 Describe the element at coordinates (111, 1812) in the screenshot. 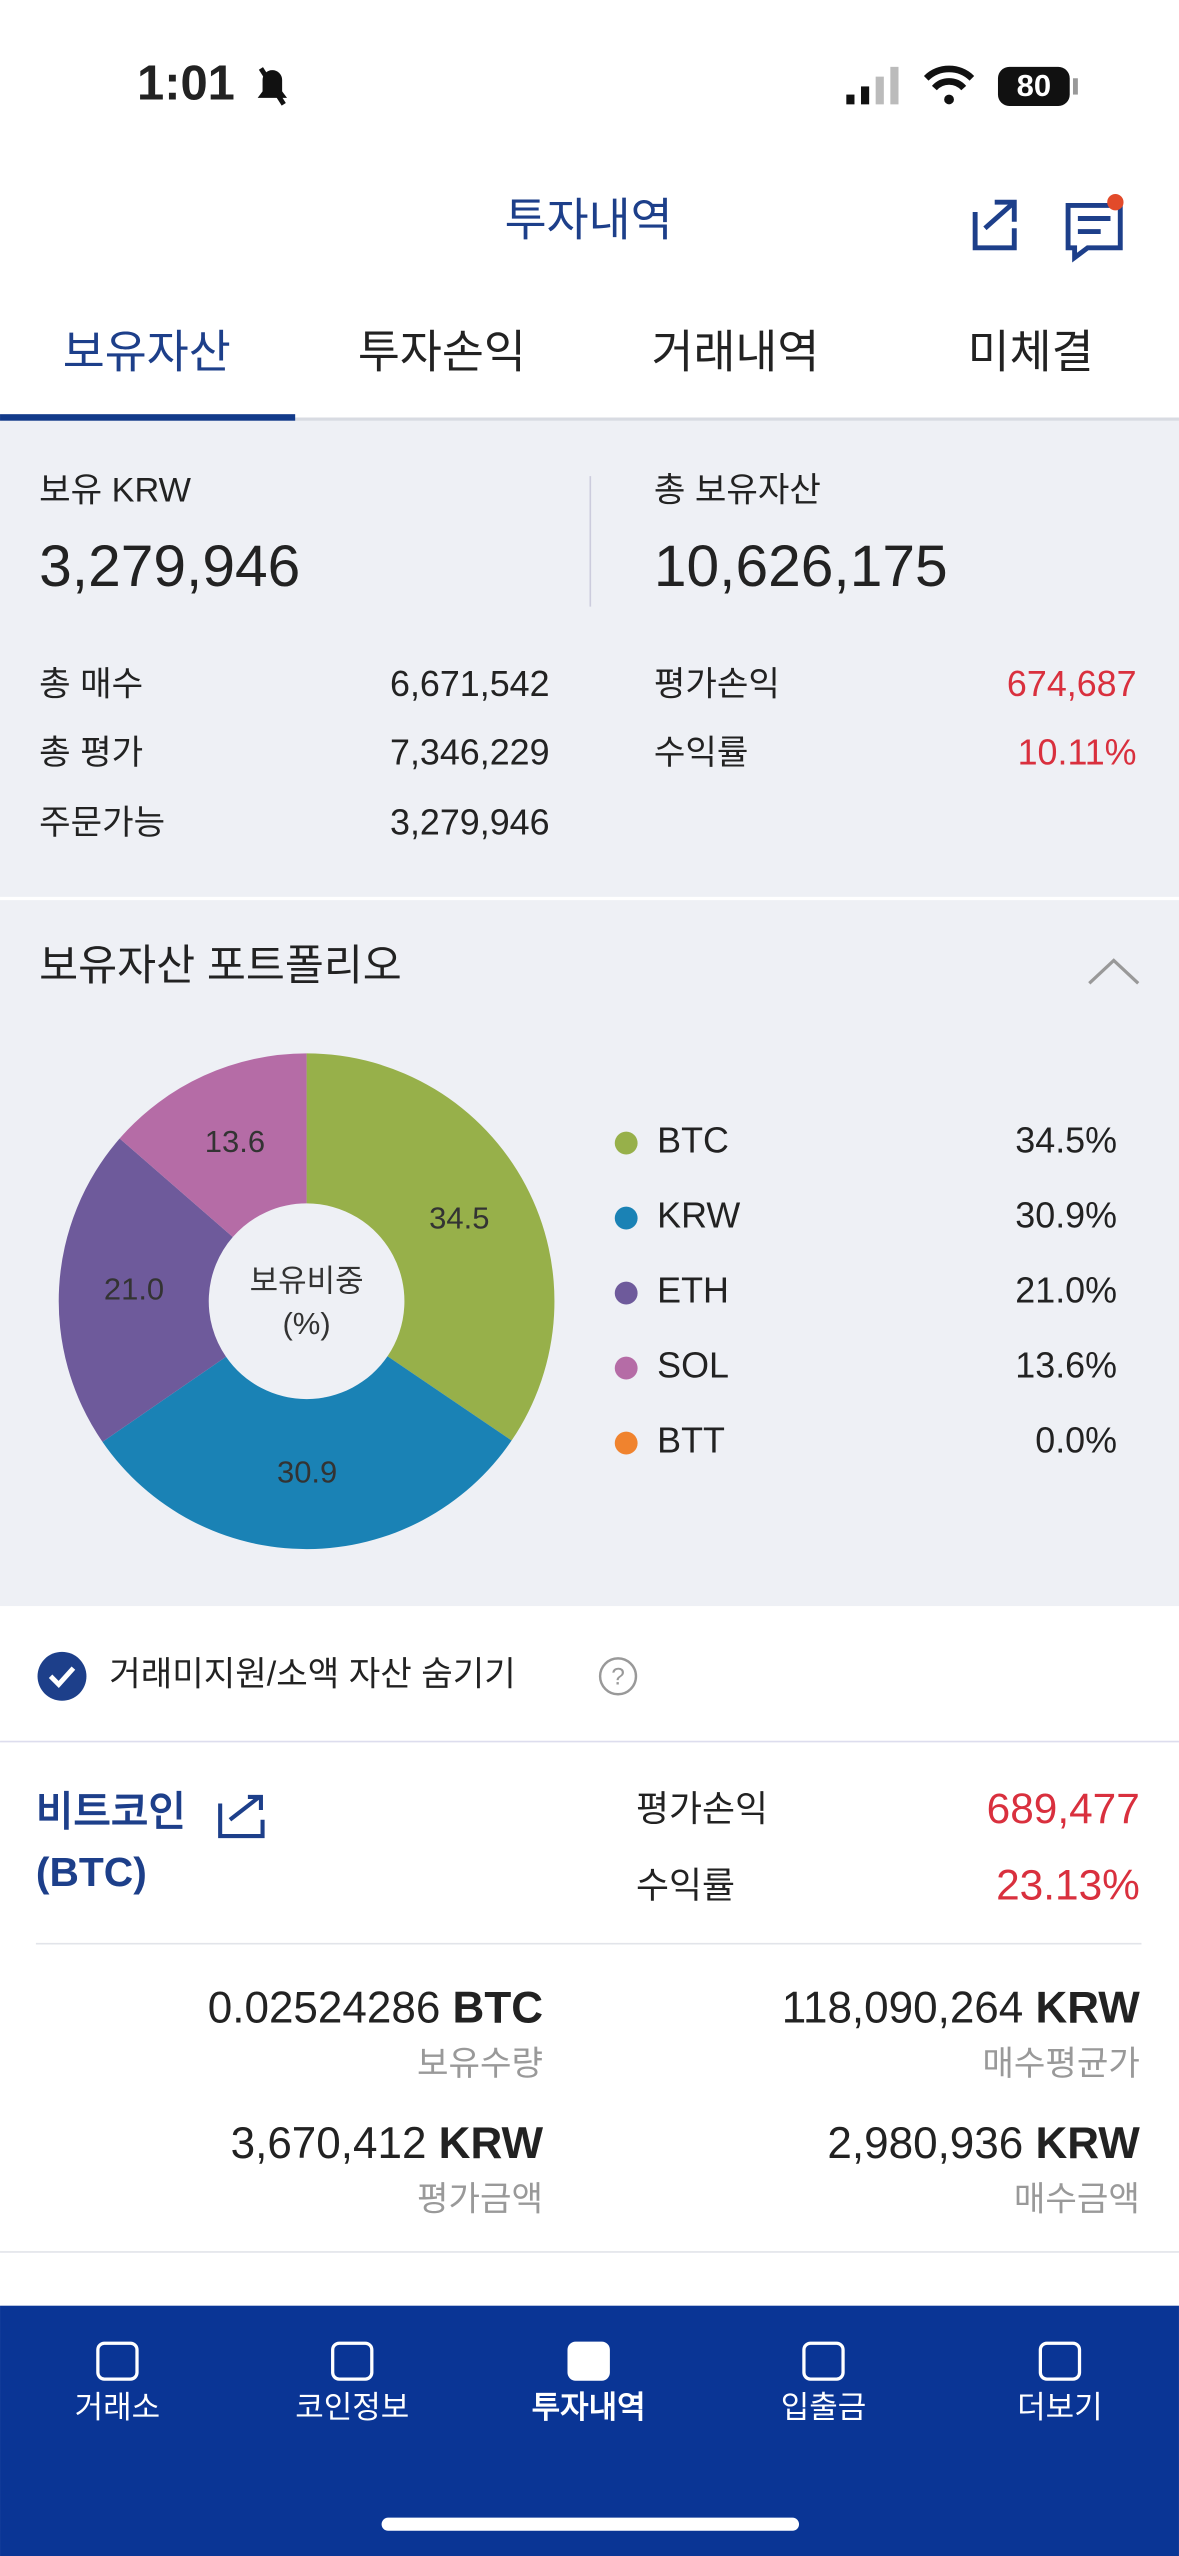

I see `coin-name: 비트코인` at that location.